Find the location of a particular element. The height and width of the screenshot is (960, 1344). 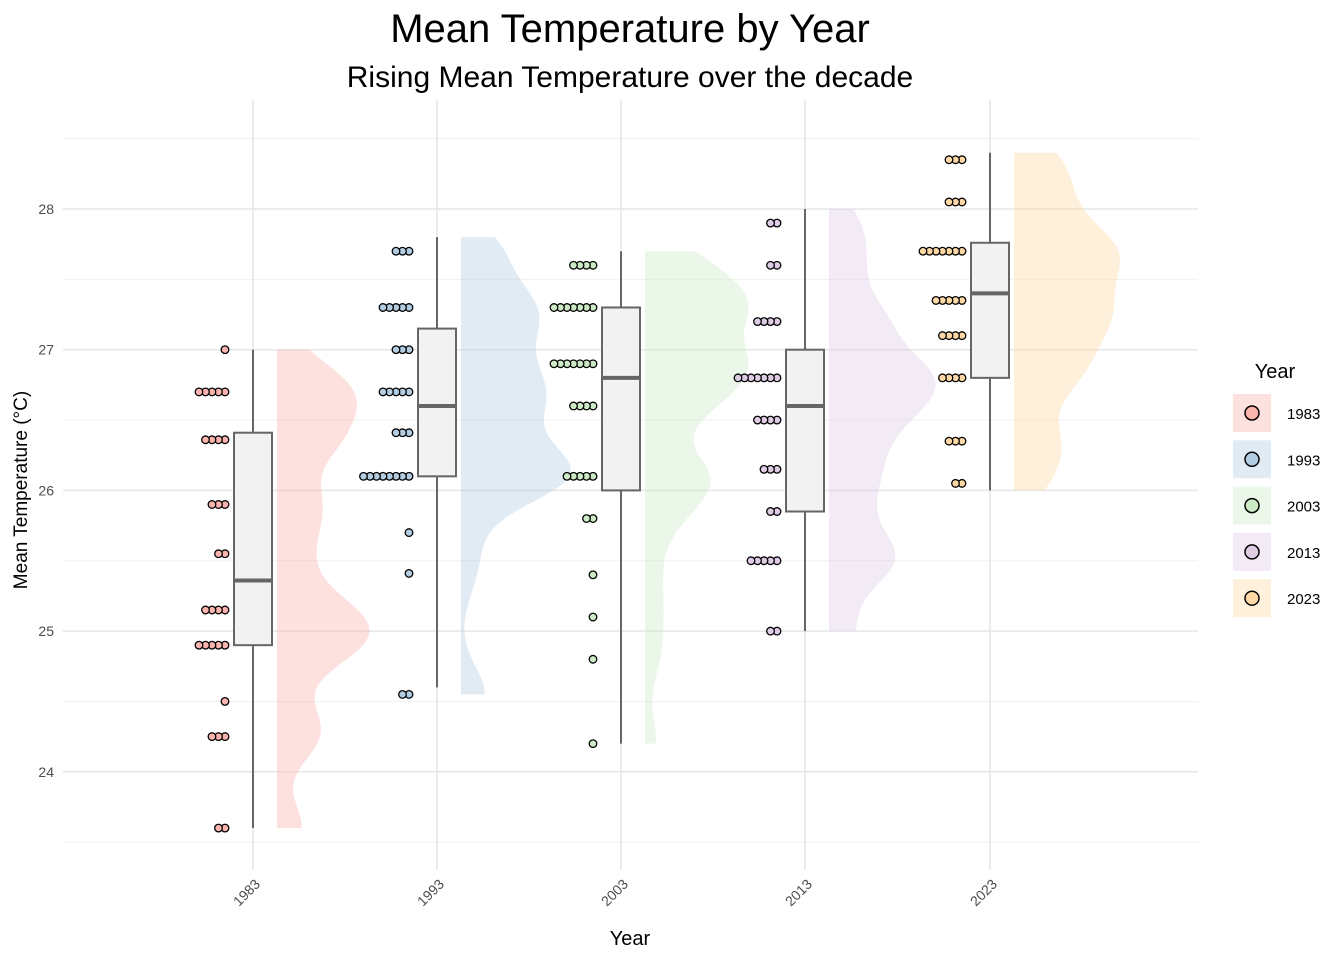

legend-label-2003: 2003 is located at coordinates (1303, 507).